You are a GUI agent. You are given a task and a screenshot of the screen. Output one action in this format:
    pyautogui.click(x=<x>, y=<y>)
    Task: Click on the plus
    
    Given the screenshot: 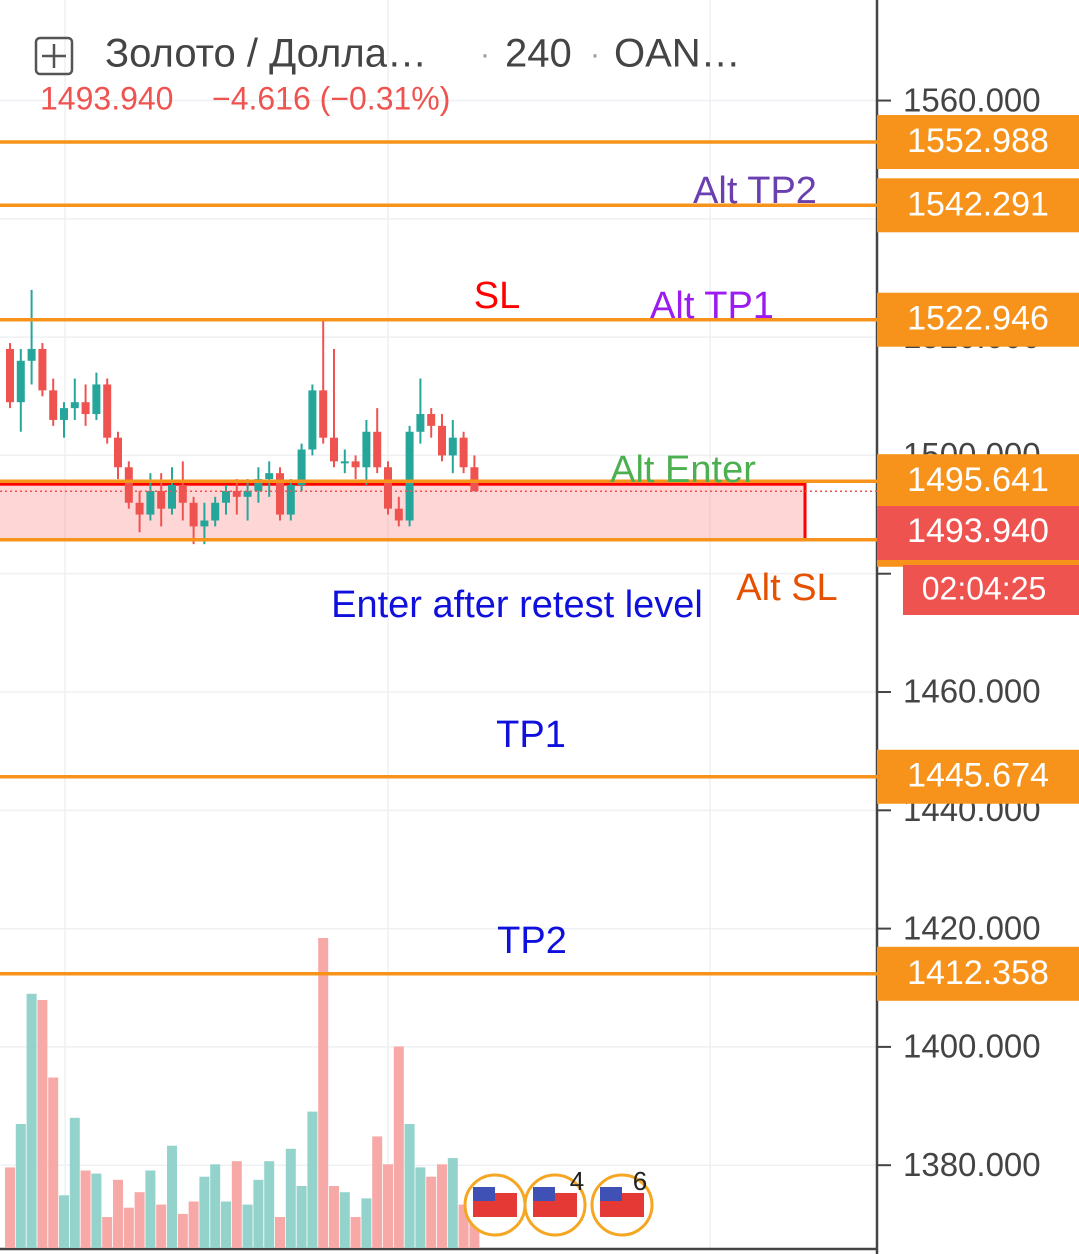 What is the action you would take?
    pyautogui.click(x=54, y=56)
    